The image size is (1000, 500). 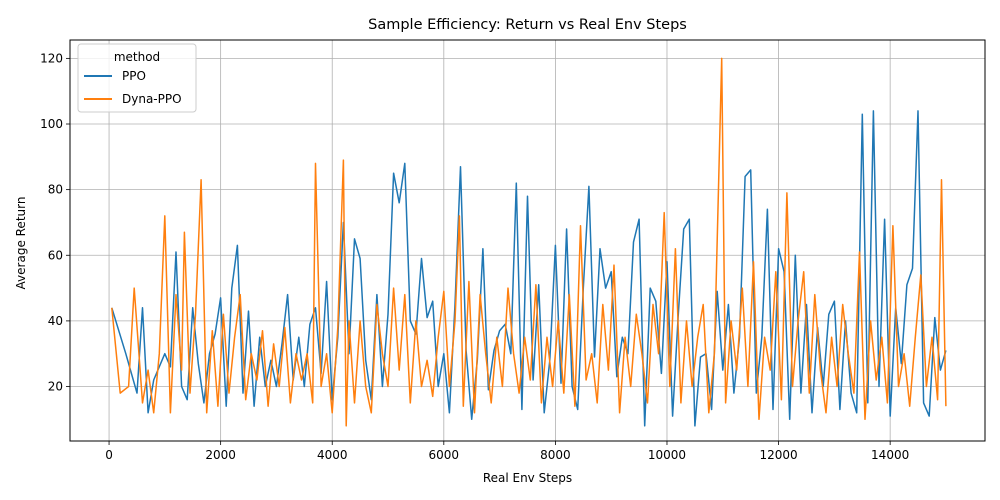 What do you see at coordinates (51, 124) in the screenshot?
I see `y-tick-label: 100` at bounding box center [51, 124].